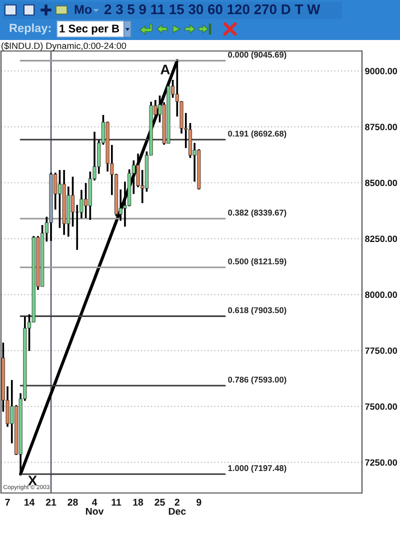 Image resolution: width=400 pixels, height=549 pixels. Describe the element at coordinates (117, 502) in the screenshot. I see `x-tick-label: 11` at that location.